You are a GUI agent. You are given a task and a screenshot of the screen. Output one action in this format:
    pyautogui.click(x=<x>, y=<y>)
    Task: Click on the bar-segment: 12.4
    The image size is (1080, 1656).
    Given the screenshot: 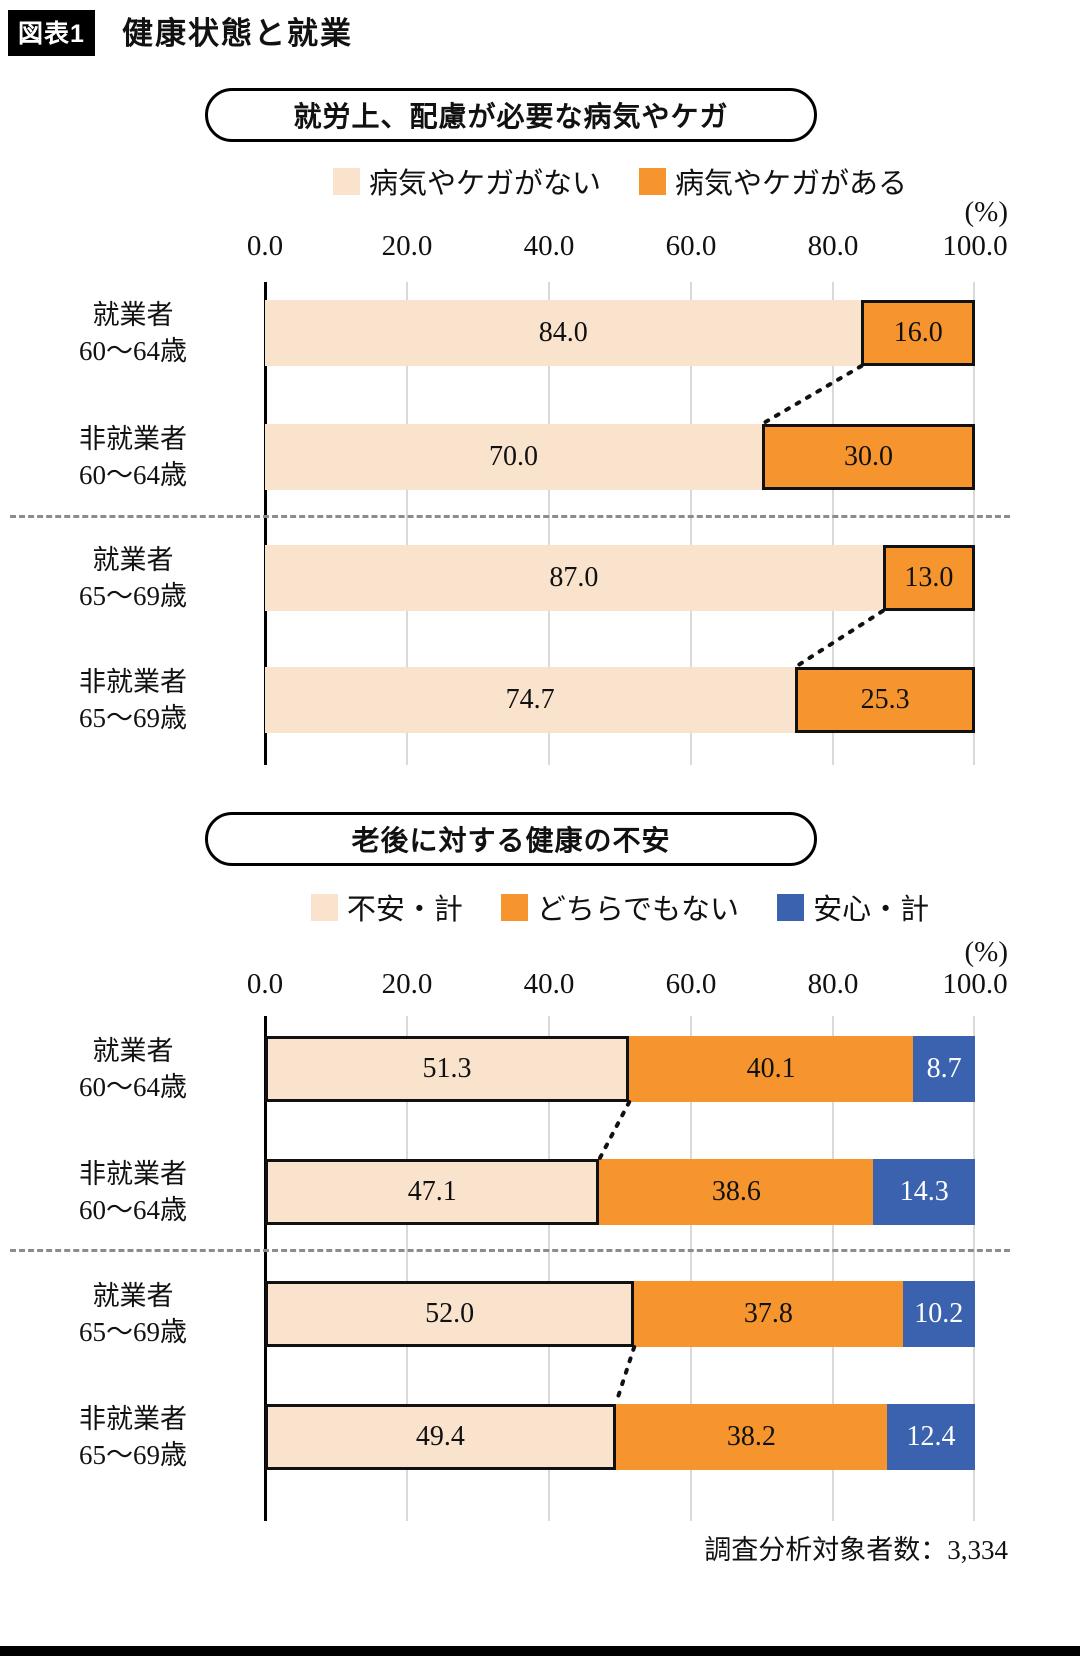 What is the action you would take?
    pyautogui.click(x=930, y=1437)
    